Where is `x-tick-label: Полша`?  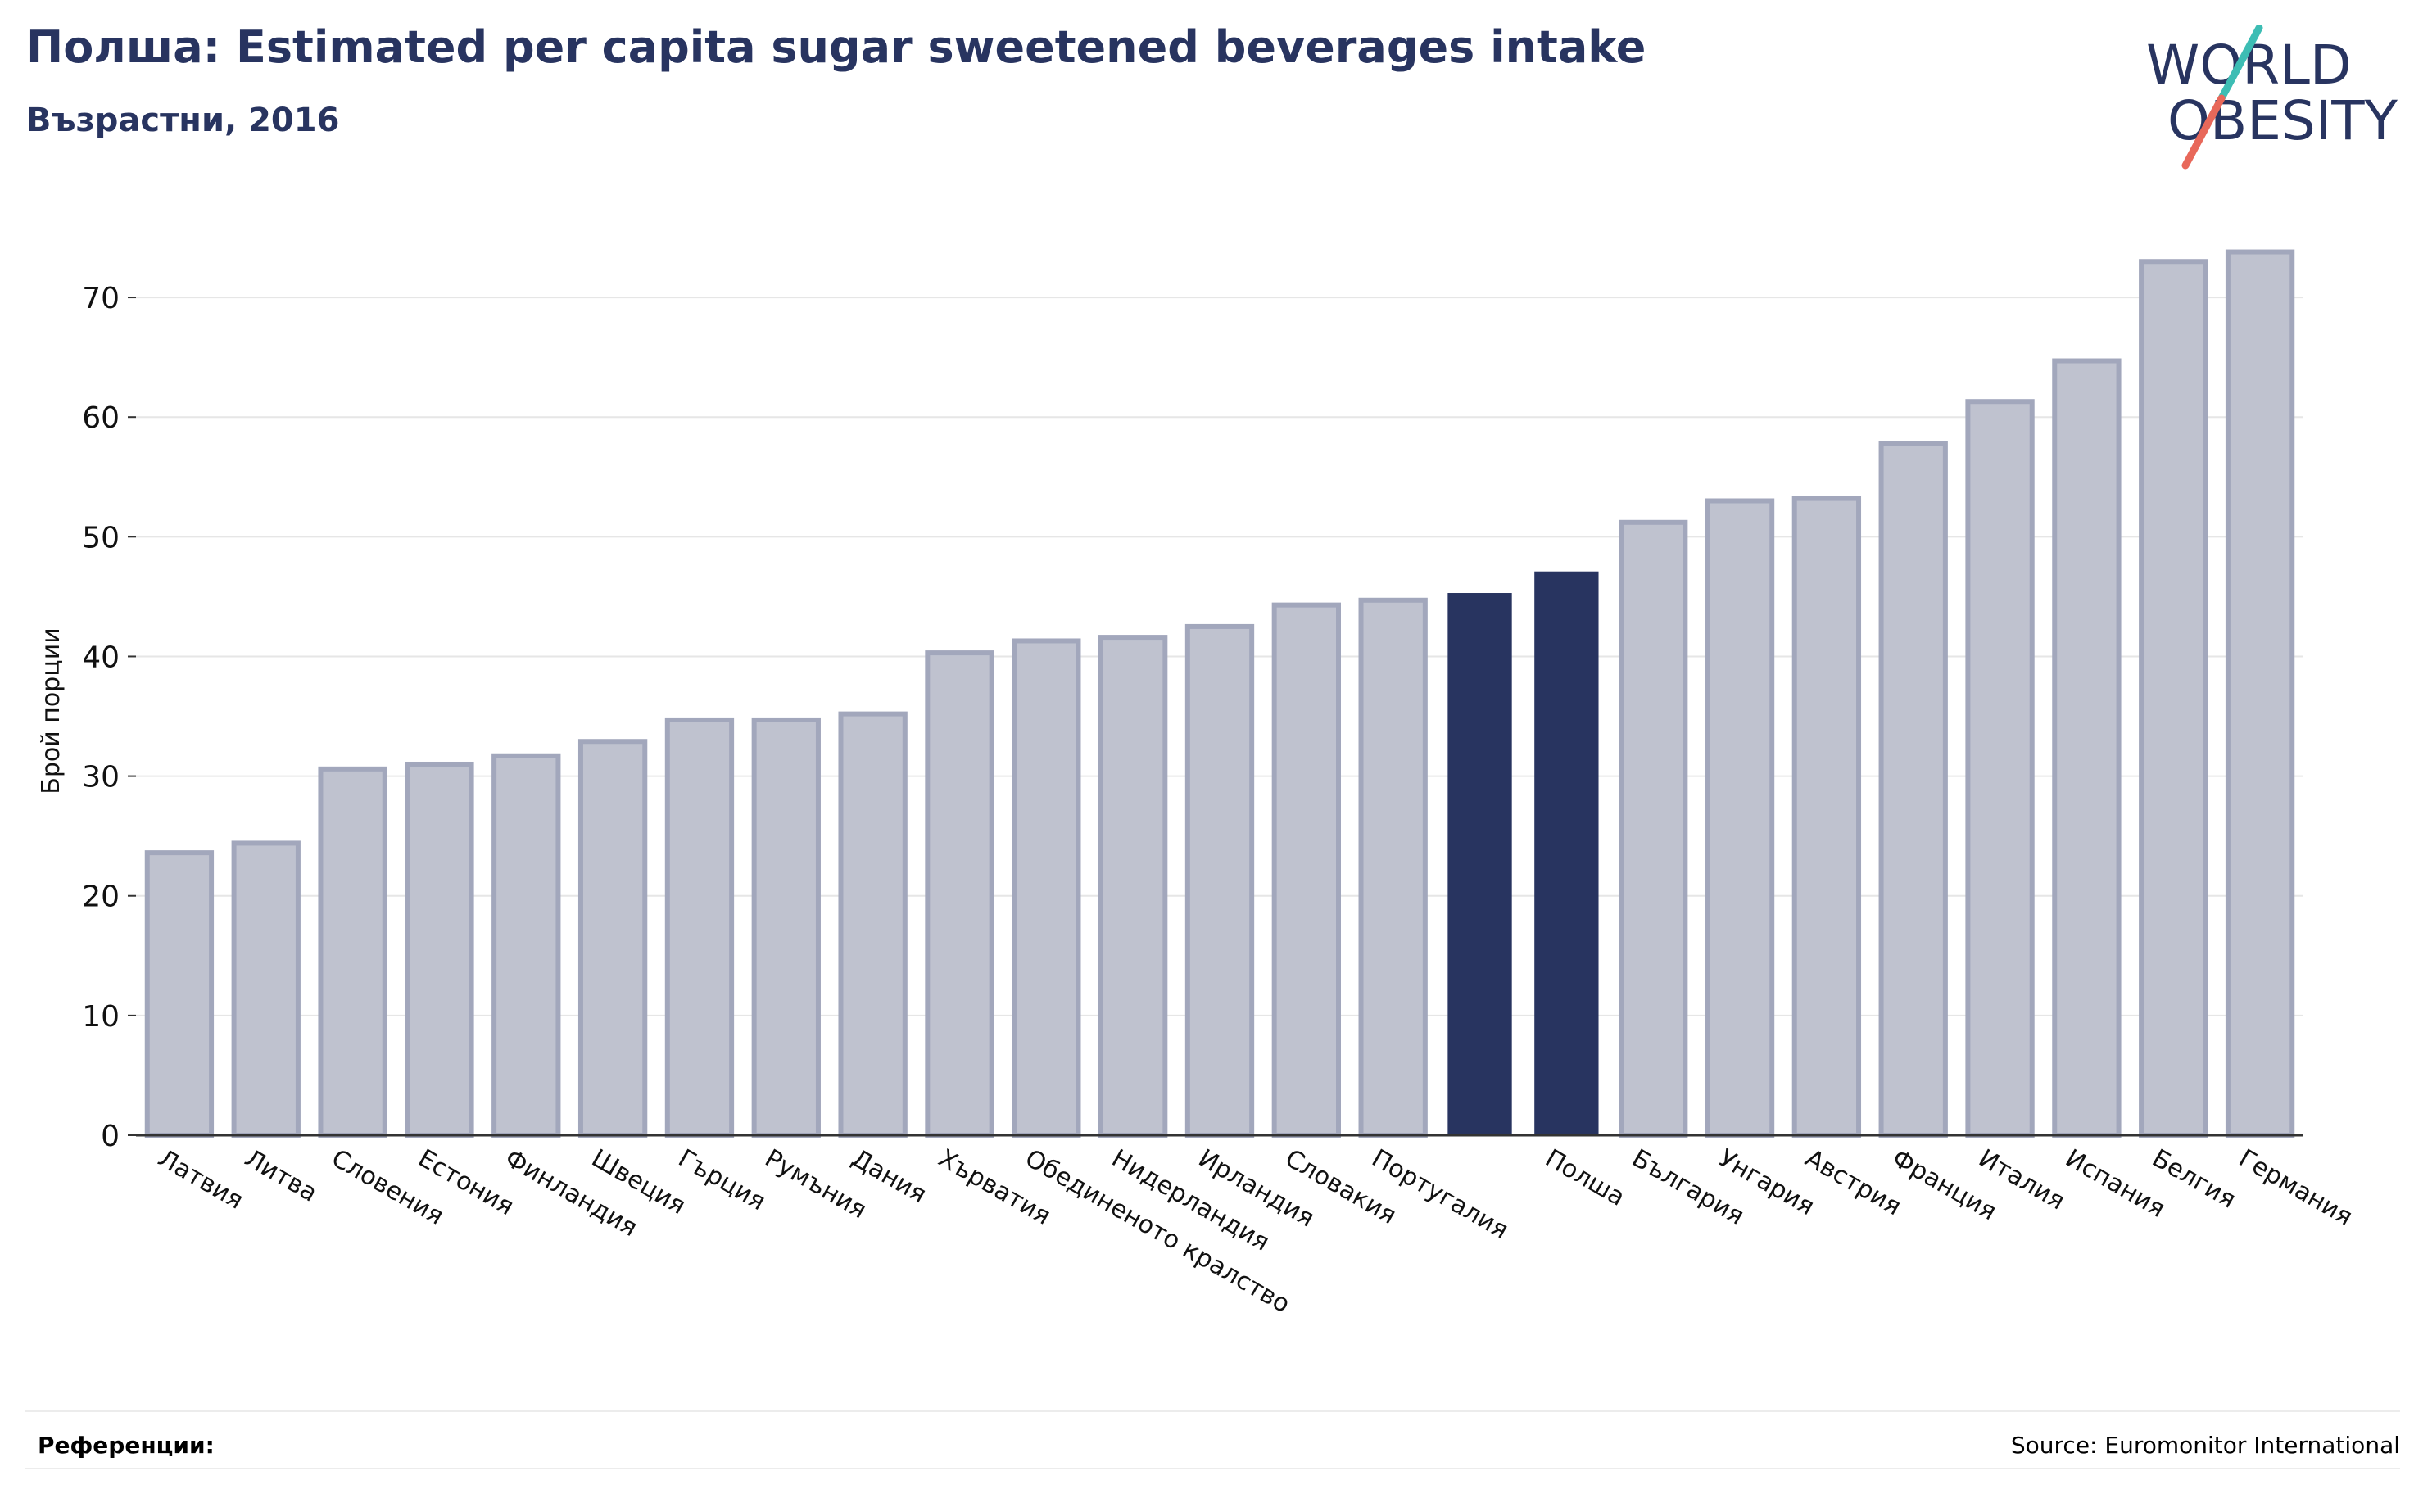
x-tick-label: Полша is located at coordinates (1584, 1178).